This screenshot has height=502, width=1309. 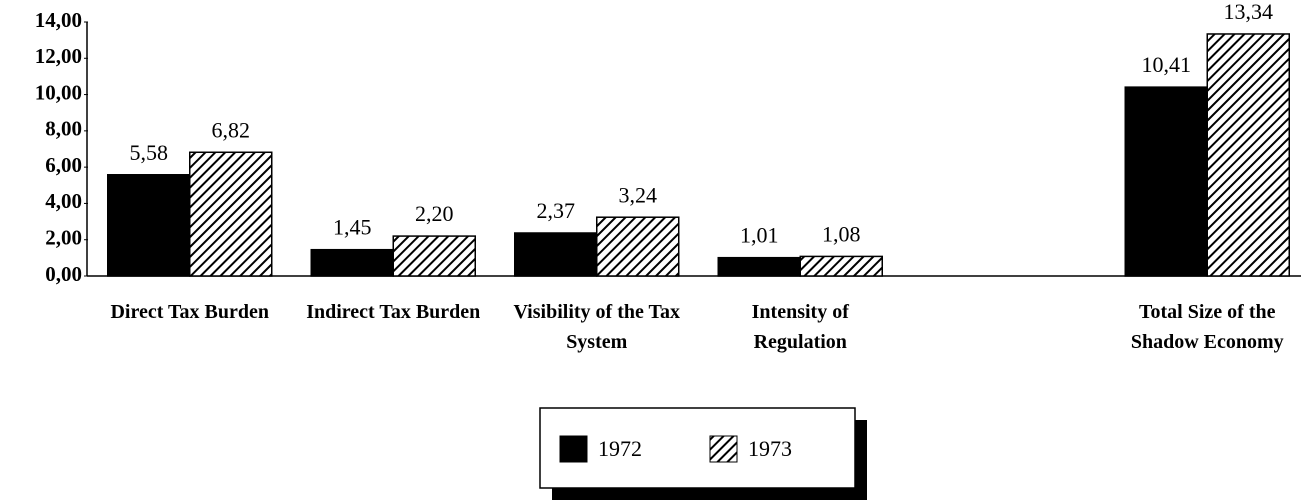 What do you see at coordinates (58, 92) in the screenshot?
I see `y-tick-label: 10,00` at bounding box center [58, 92].